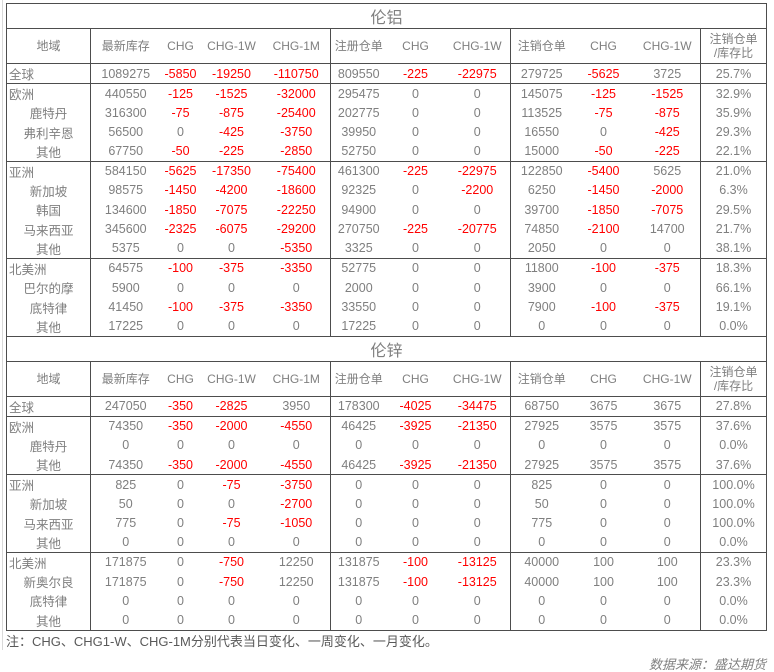 The width and height of the screenshot is (774, 672). What do you see at coordinates (48, 93) in the screenshot?
I see `region-cell: 欧洲` at bounding box center [48, 93].